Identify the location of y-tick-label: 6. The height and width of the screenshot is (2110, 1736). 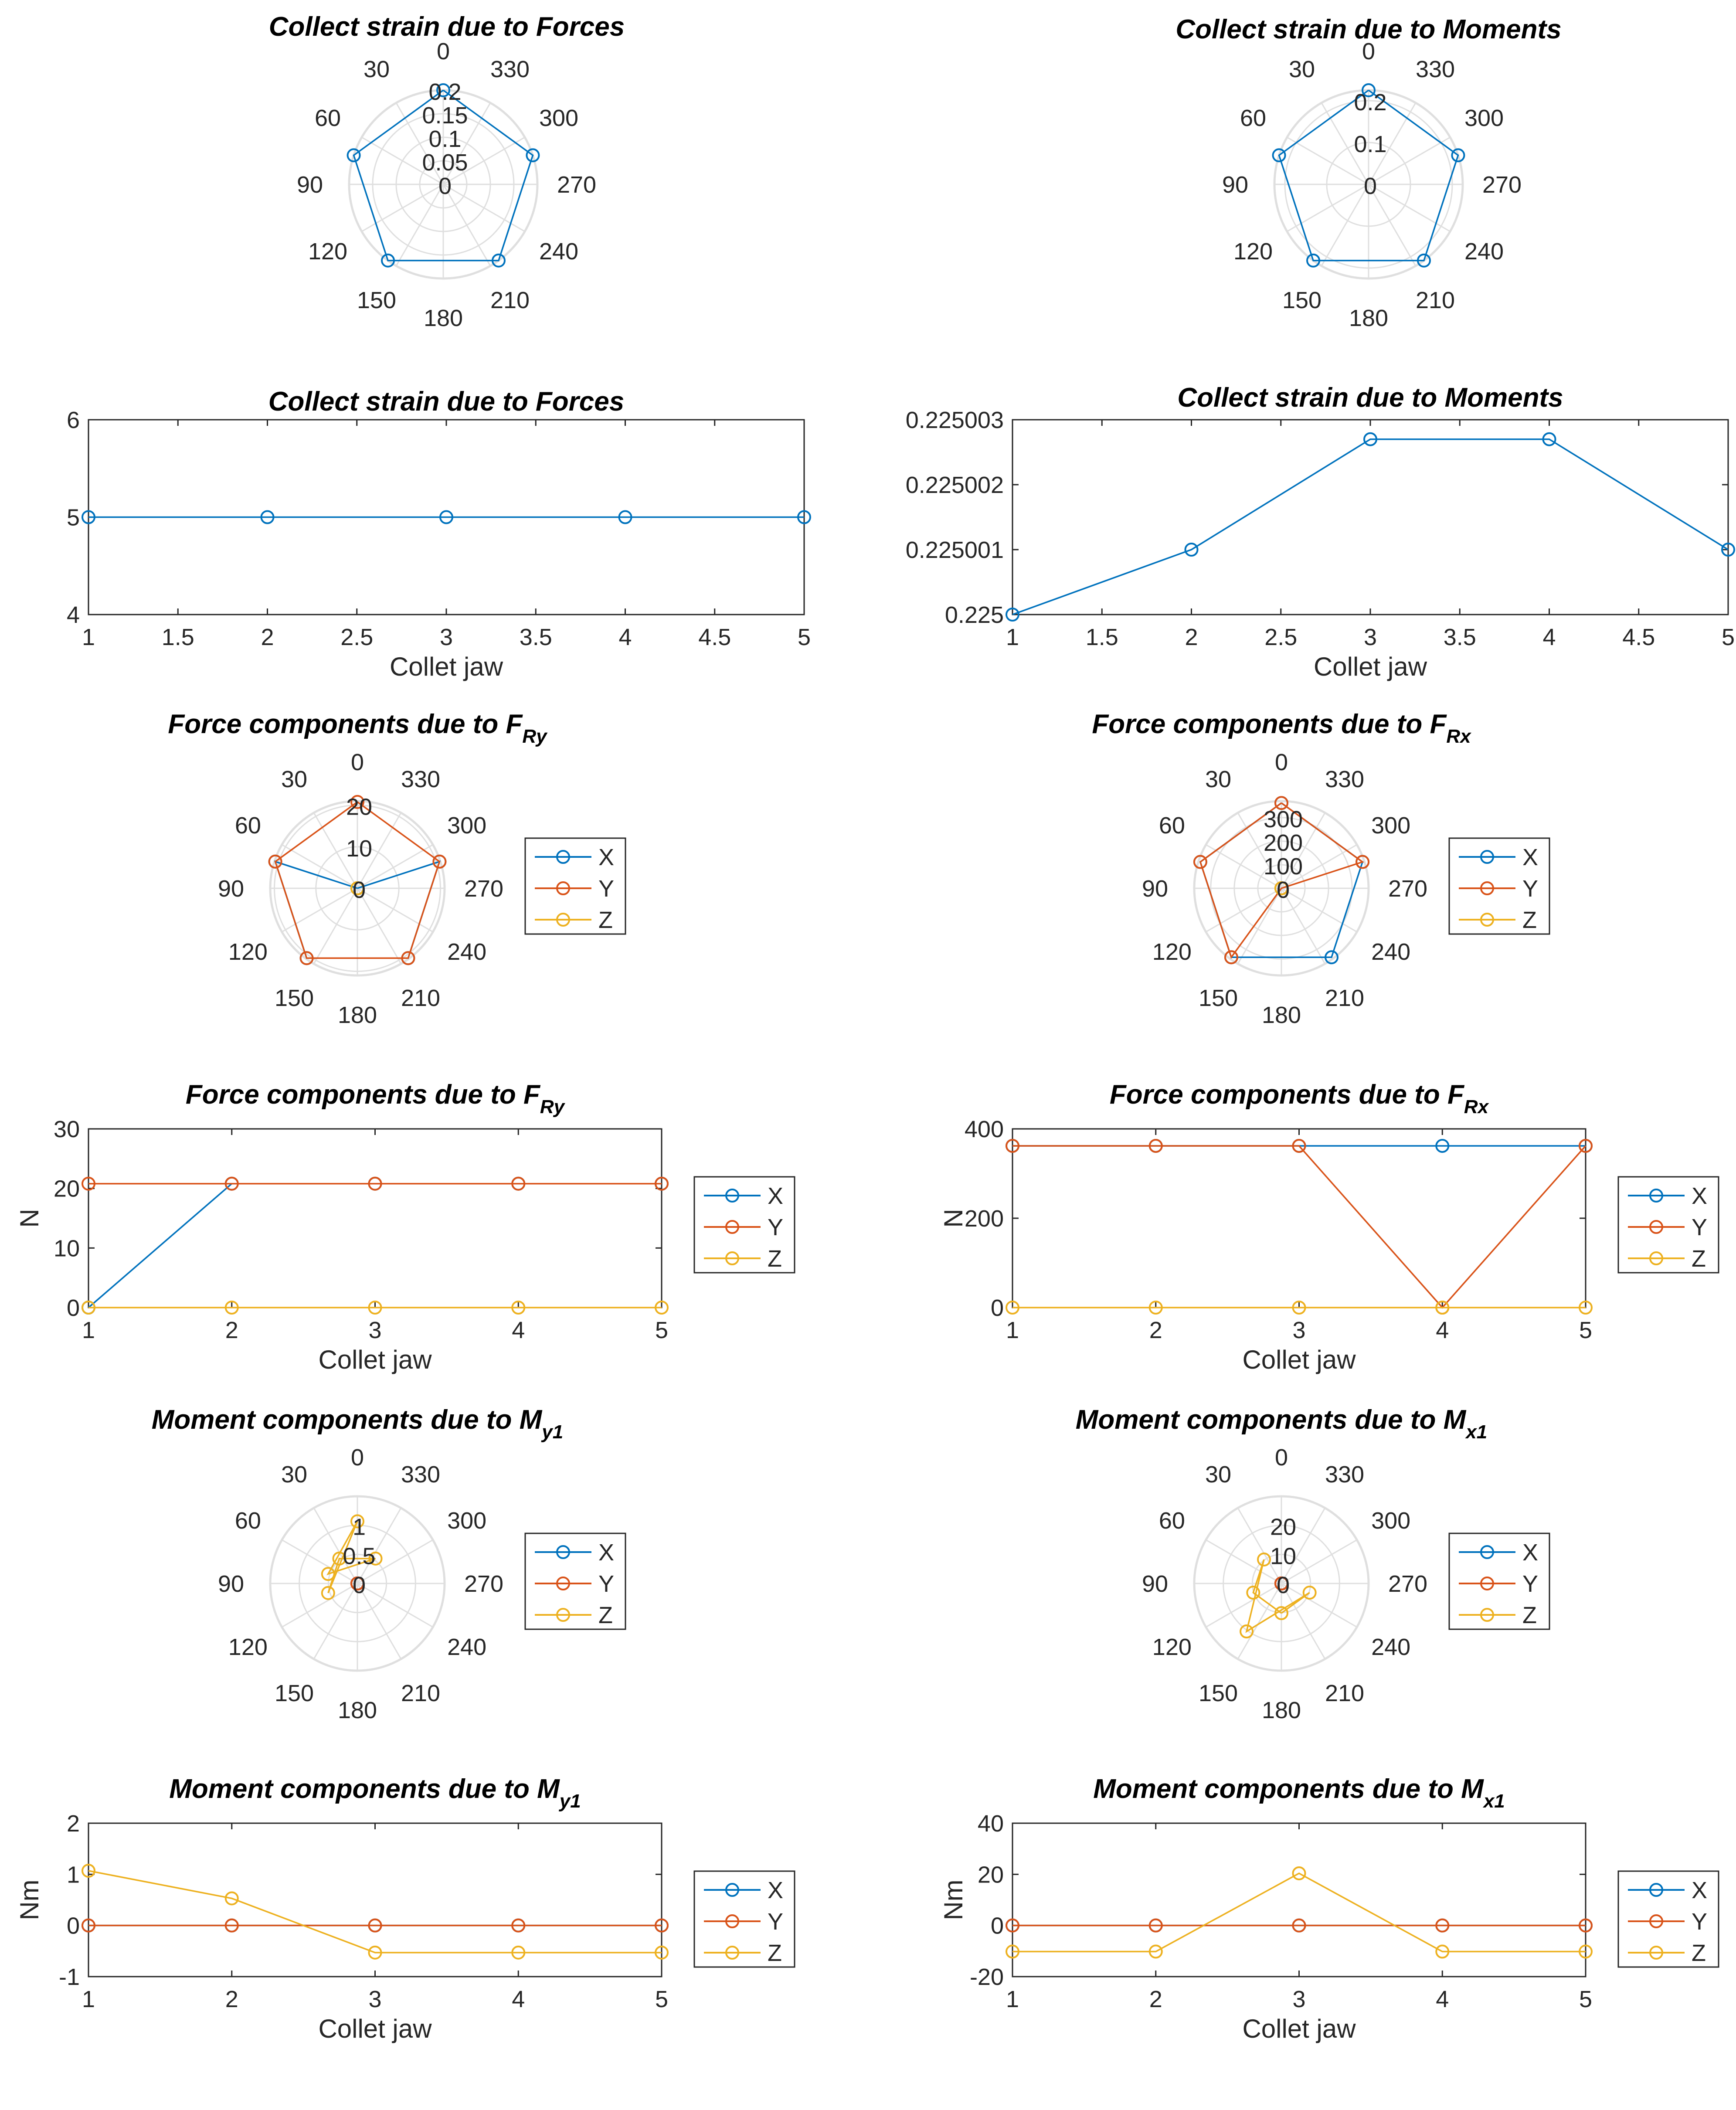
(74, 420).